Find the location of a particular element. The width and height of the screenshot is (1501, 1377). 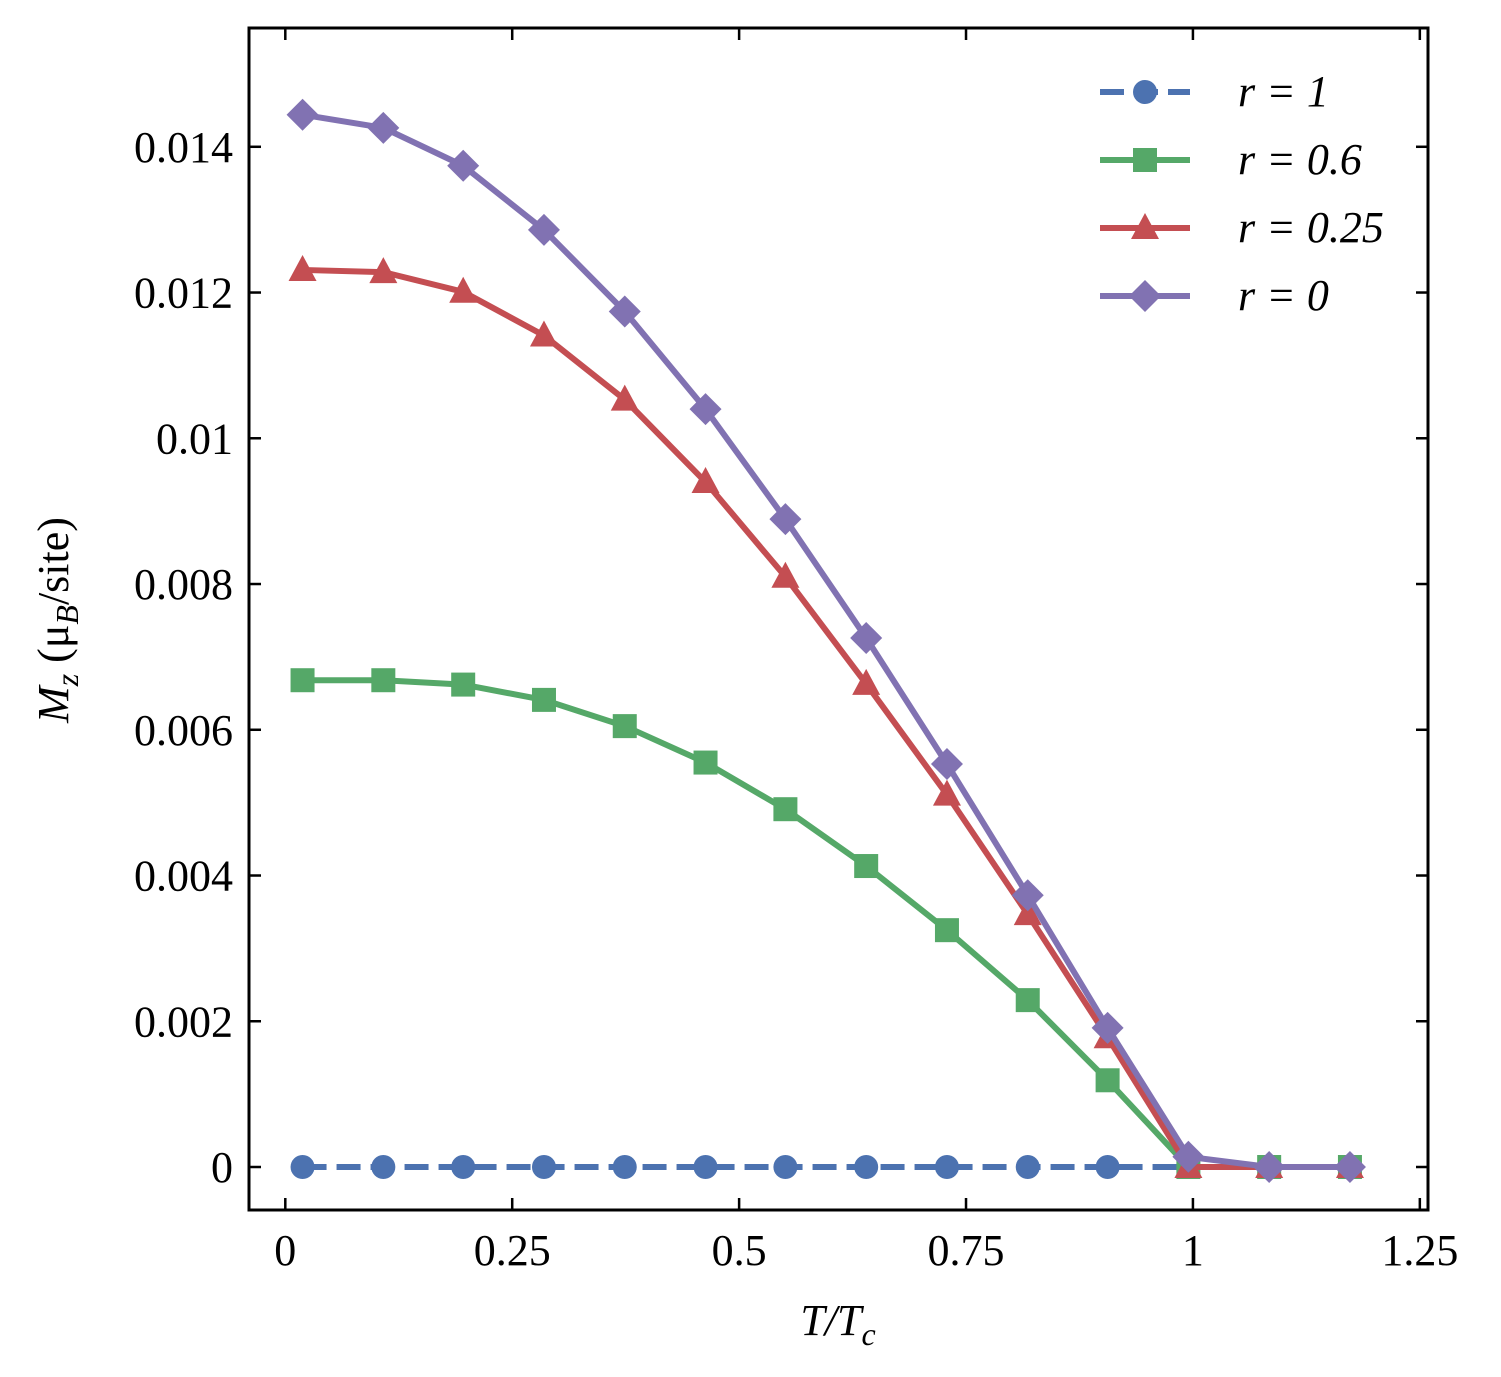

y-tick-label: 0.008 is located at coordinates (183, 584).